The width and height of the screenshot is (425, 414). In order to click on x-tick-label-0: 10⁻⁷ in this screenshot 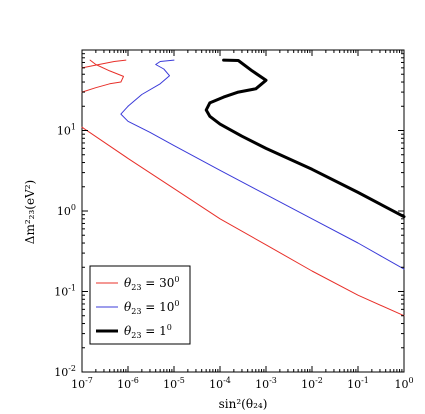, I will do `click(82, 383)`.